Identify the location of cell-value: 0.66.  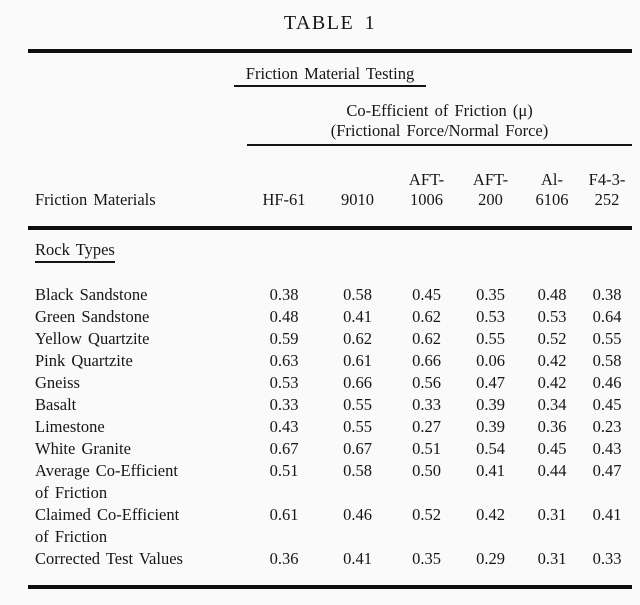
(357, 382).